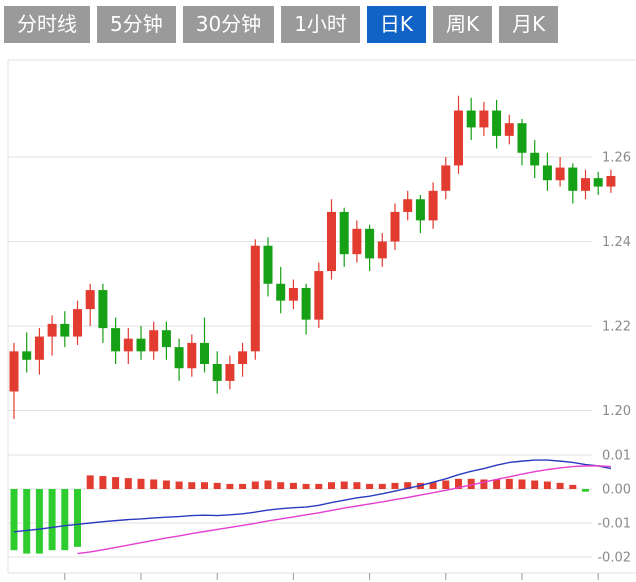 Image resolution: width=636 pixels, height=582 pixels. I want to click on tab-1hour: 1小时, so click(320, 24).